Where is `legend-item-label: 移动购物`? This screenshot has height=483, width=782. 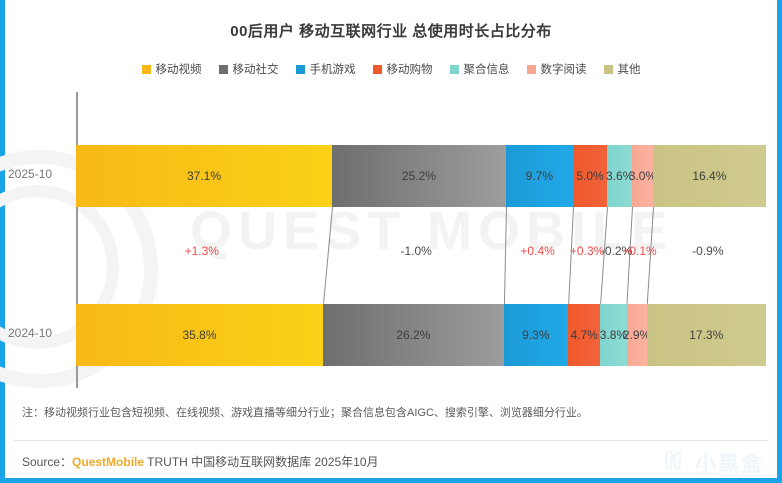
legend-item-label: 移动购物 is located at coordinates (409, 70).